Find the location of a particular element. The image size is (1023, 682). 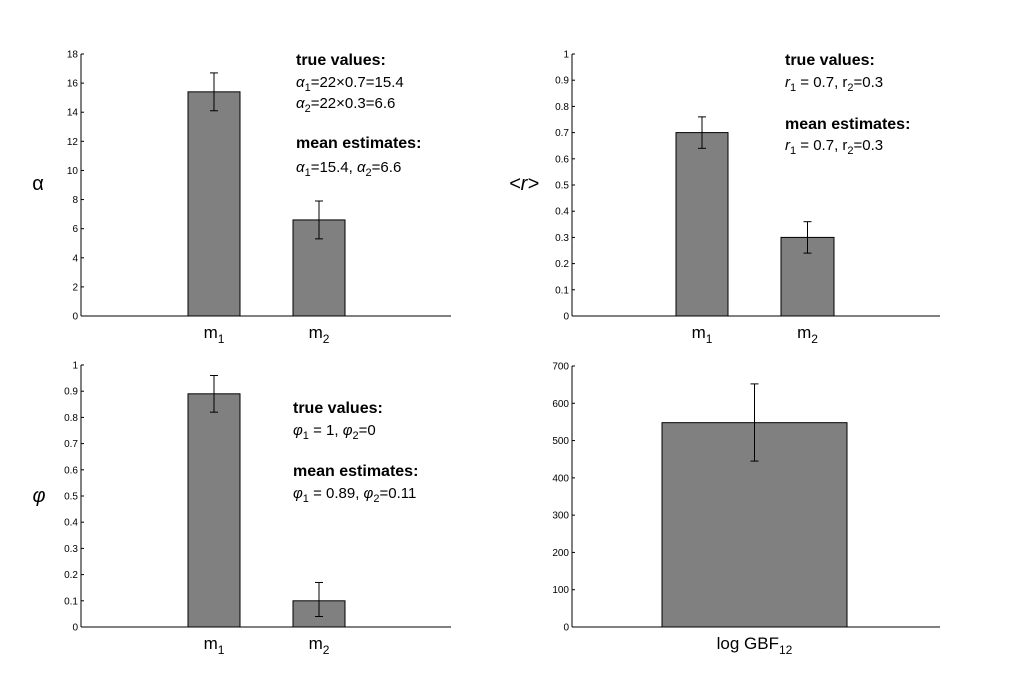

y-tick-label: 700 is located at coordinates (560, 367).